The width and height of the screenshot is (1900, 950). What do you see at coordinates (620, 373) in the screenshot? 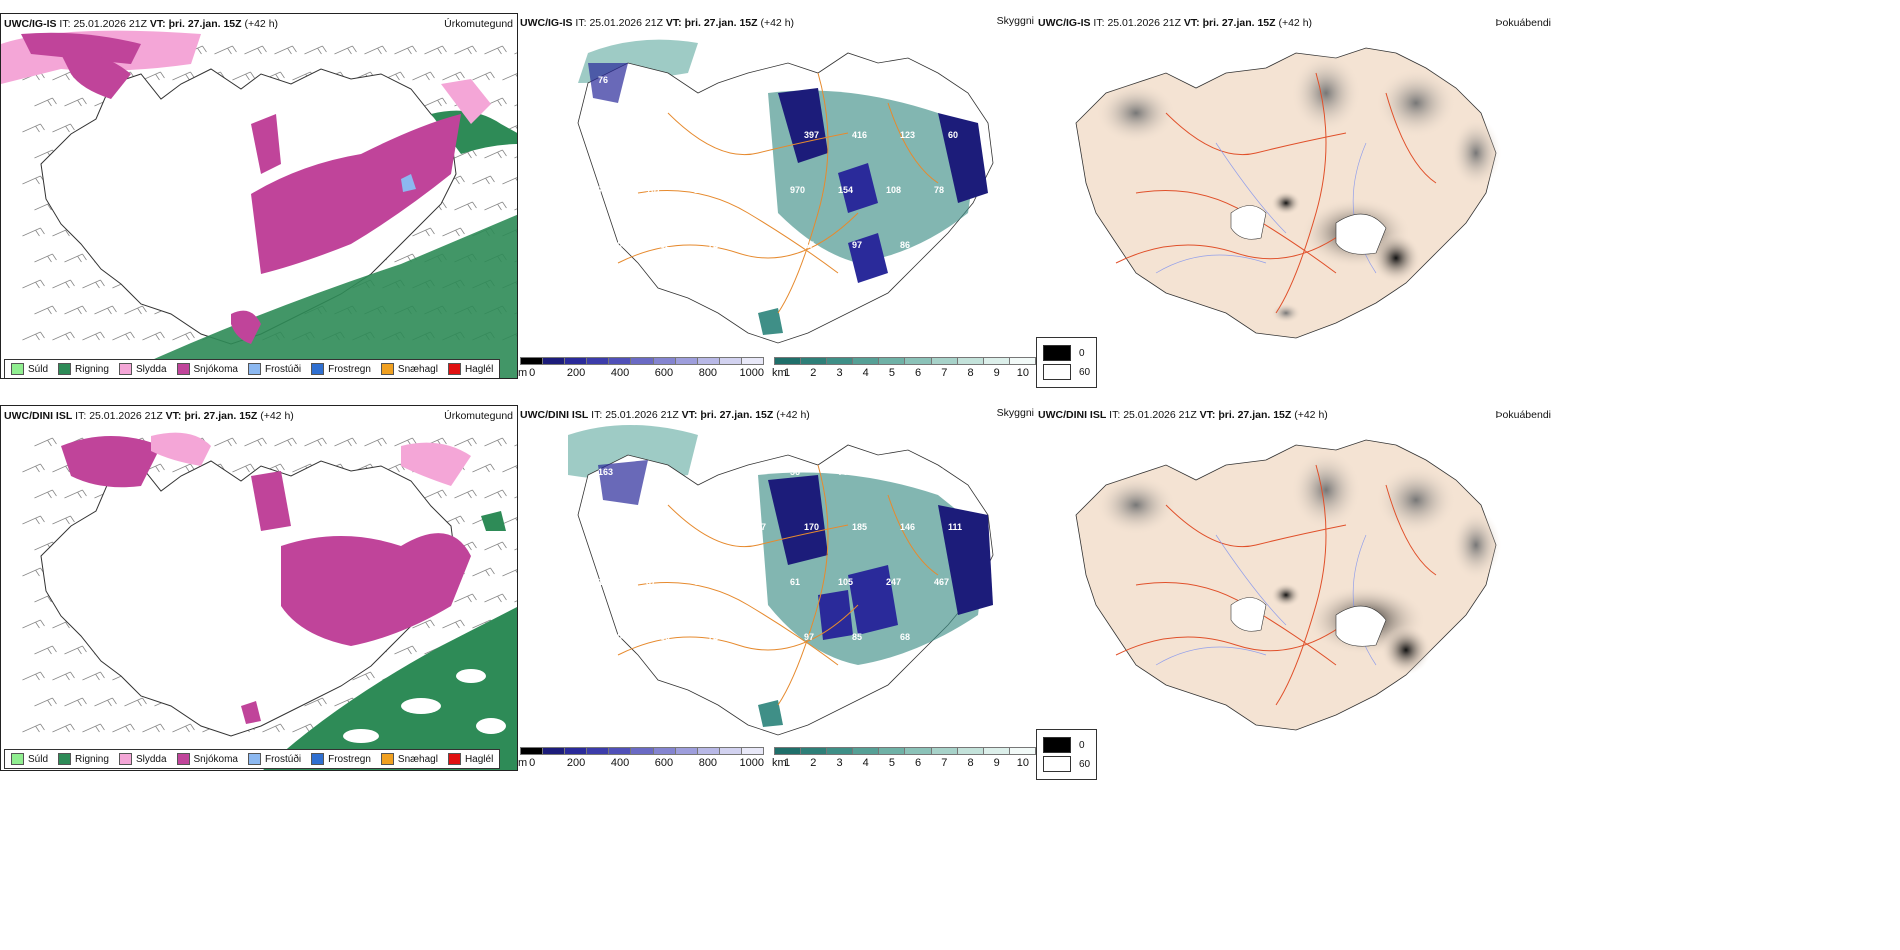
I see `colorbar-tick-label: 400` at bounding box center [620, 373].